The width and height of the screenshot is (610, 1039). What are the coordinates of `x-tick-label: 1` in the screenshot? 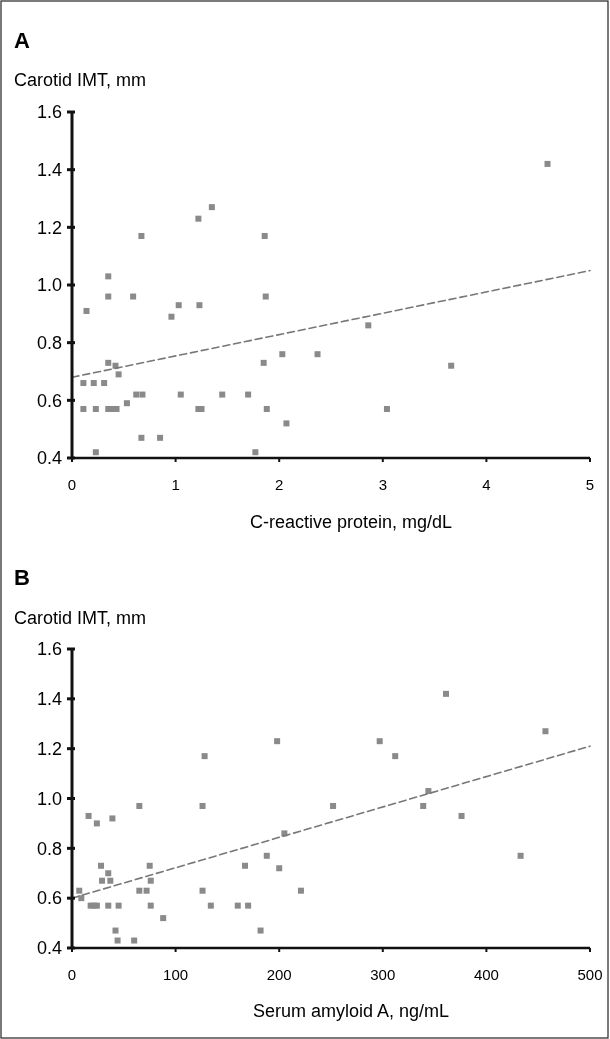 It's located at (175, 484).